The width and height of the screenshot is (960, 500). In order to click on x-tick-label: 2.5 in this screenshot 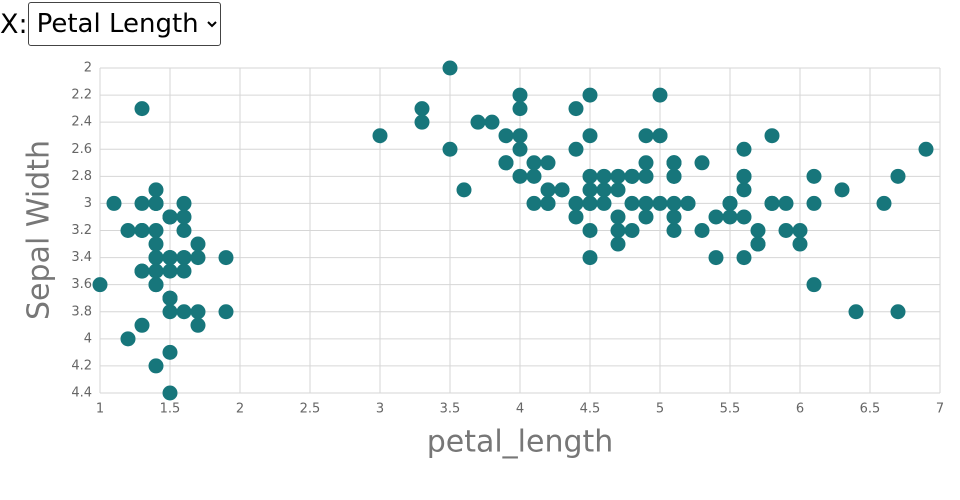, I will do `click(310, 409)`.